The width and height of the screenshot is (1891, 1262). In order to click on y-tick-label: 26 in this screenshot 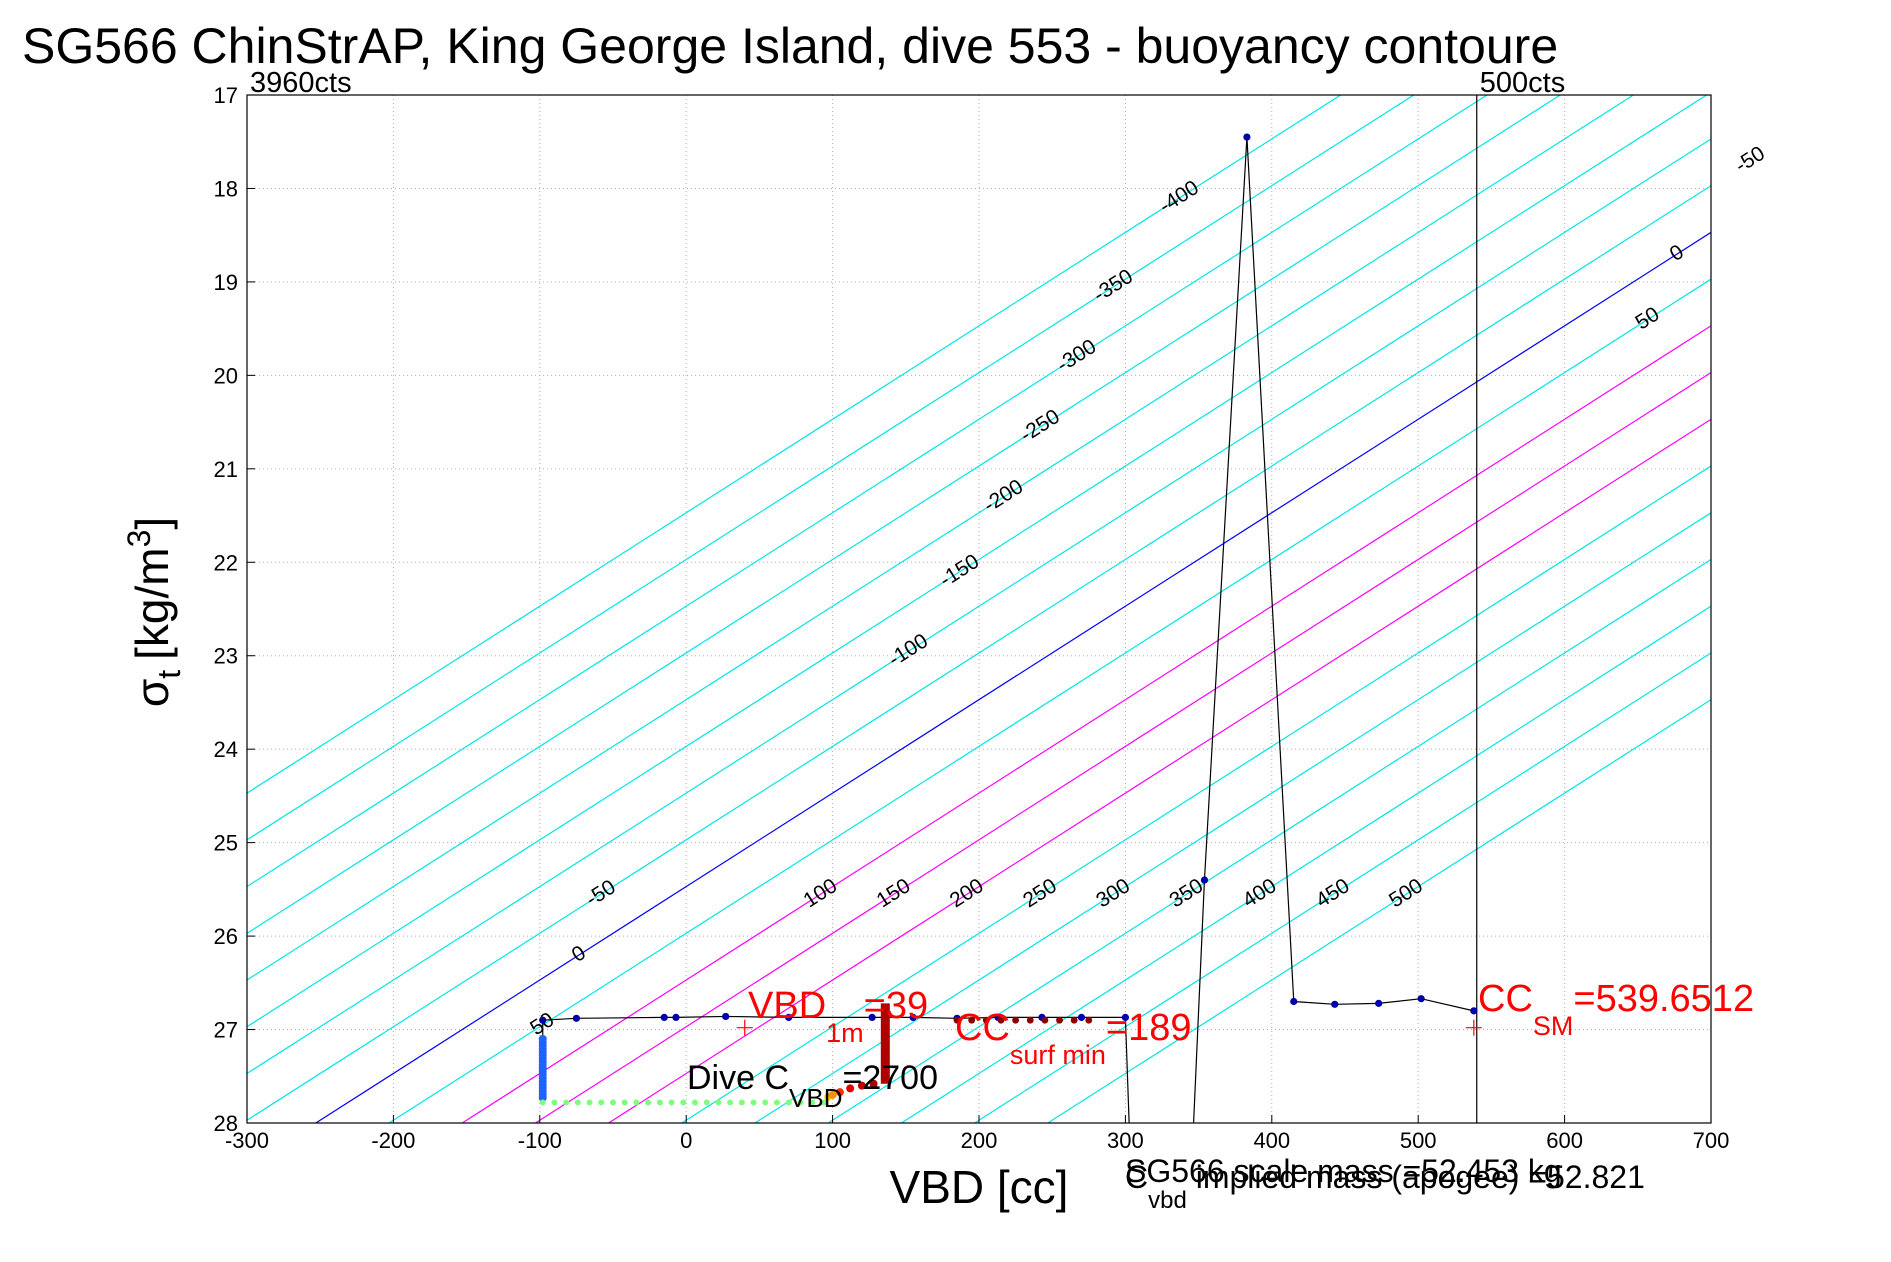, I will do `click(226, 936)`.